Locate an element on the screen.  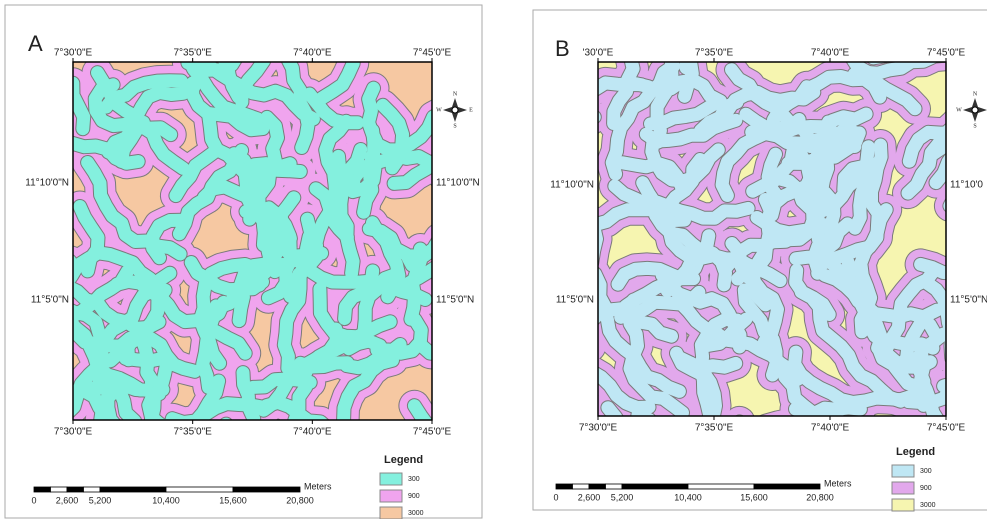
scale-label: 5,200 is located at coordinates (100, 500).